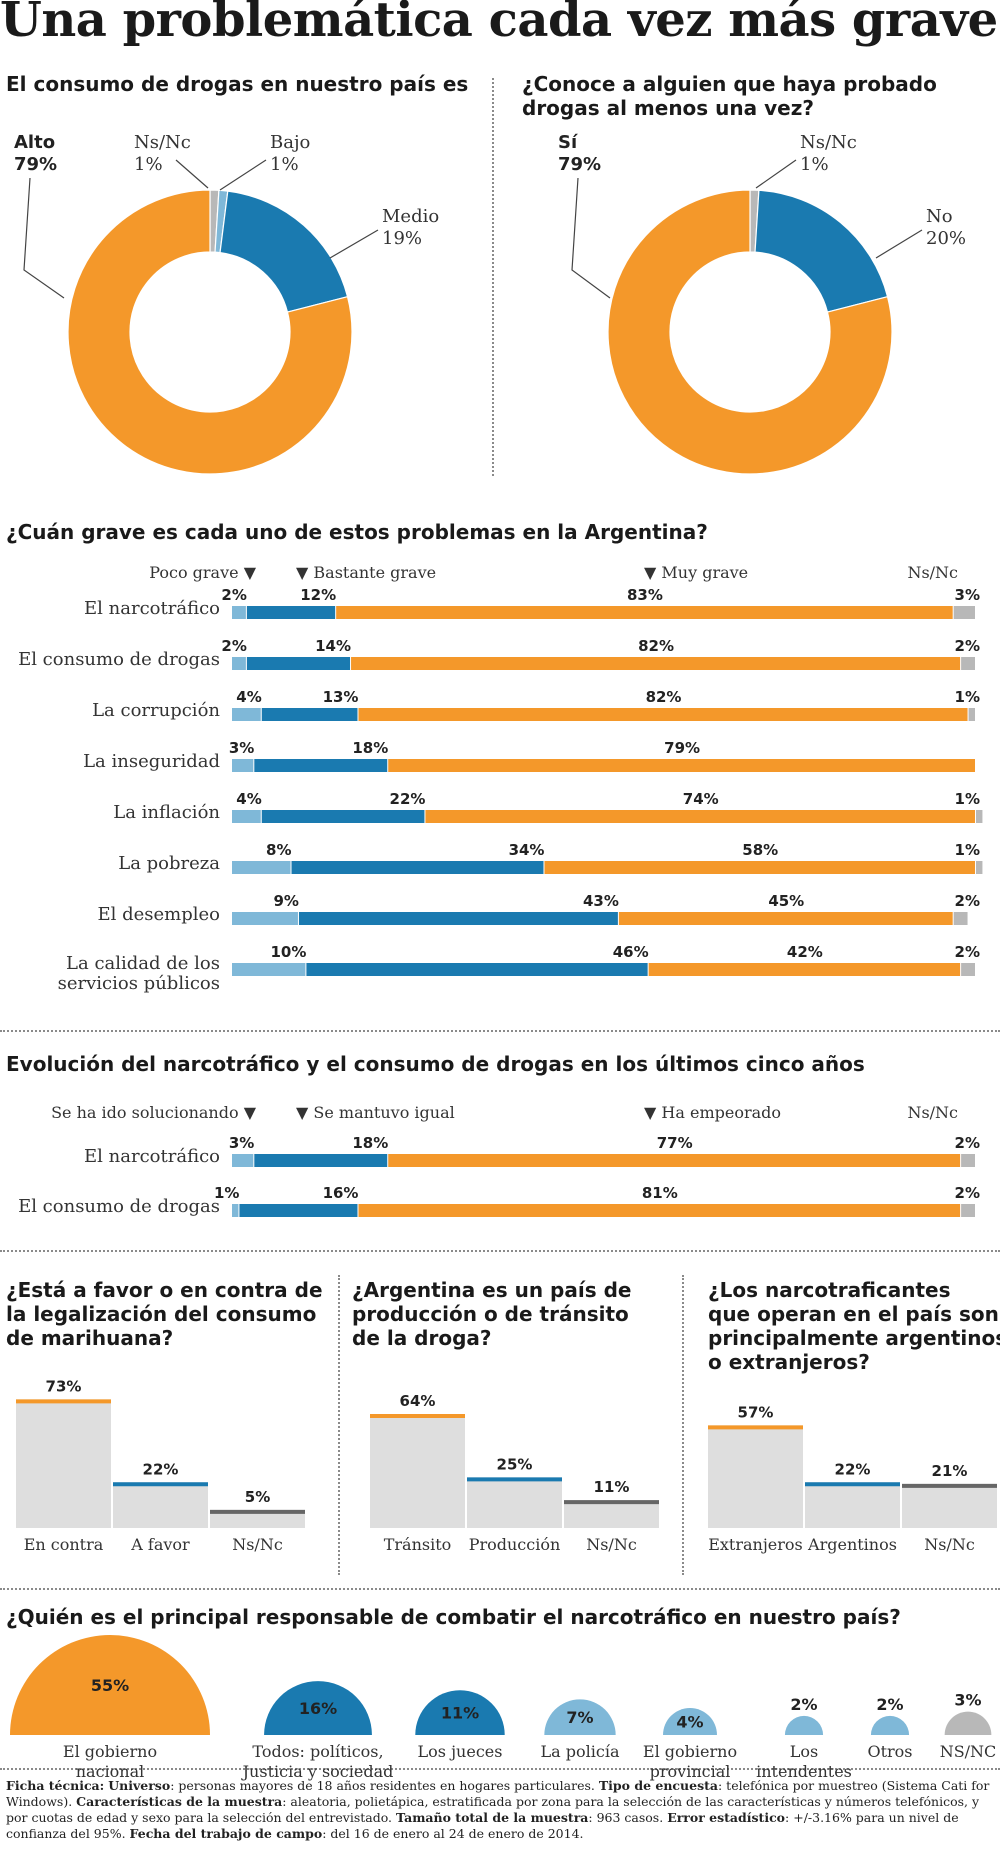 The height and width of the screenshot is (1866, 1000). What do you see at coordinates (814, 164) in the screenshot?
I see `donut2-value-2: 1%` at bounding box center [814, 164].